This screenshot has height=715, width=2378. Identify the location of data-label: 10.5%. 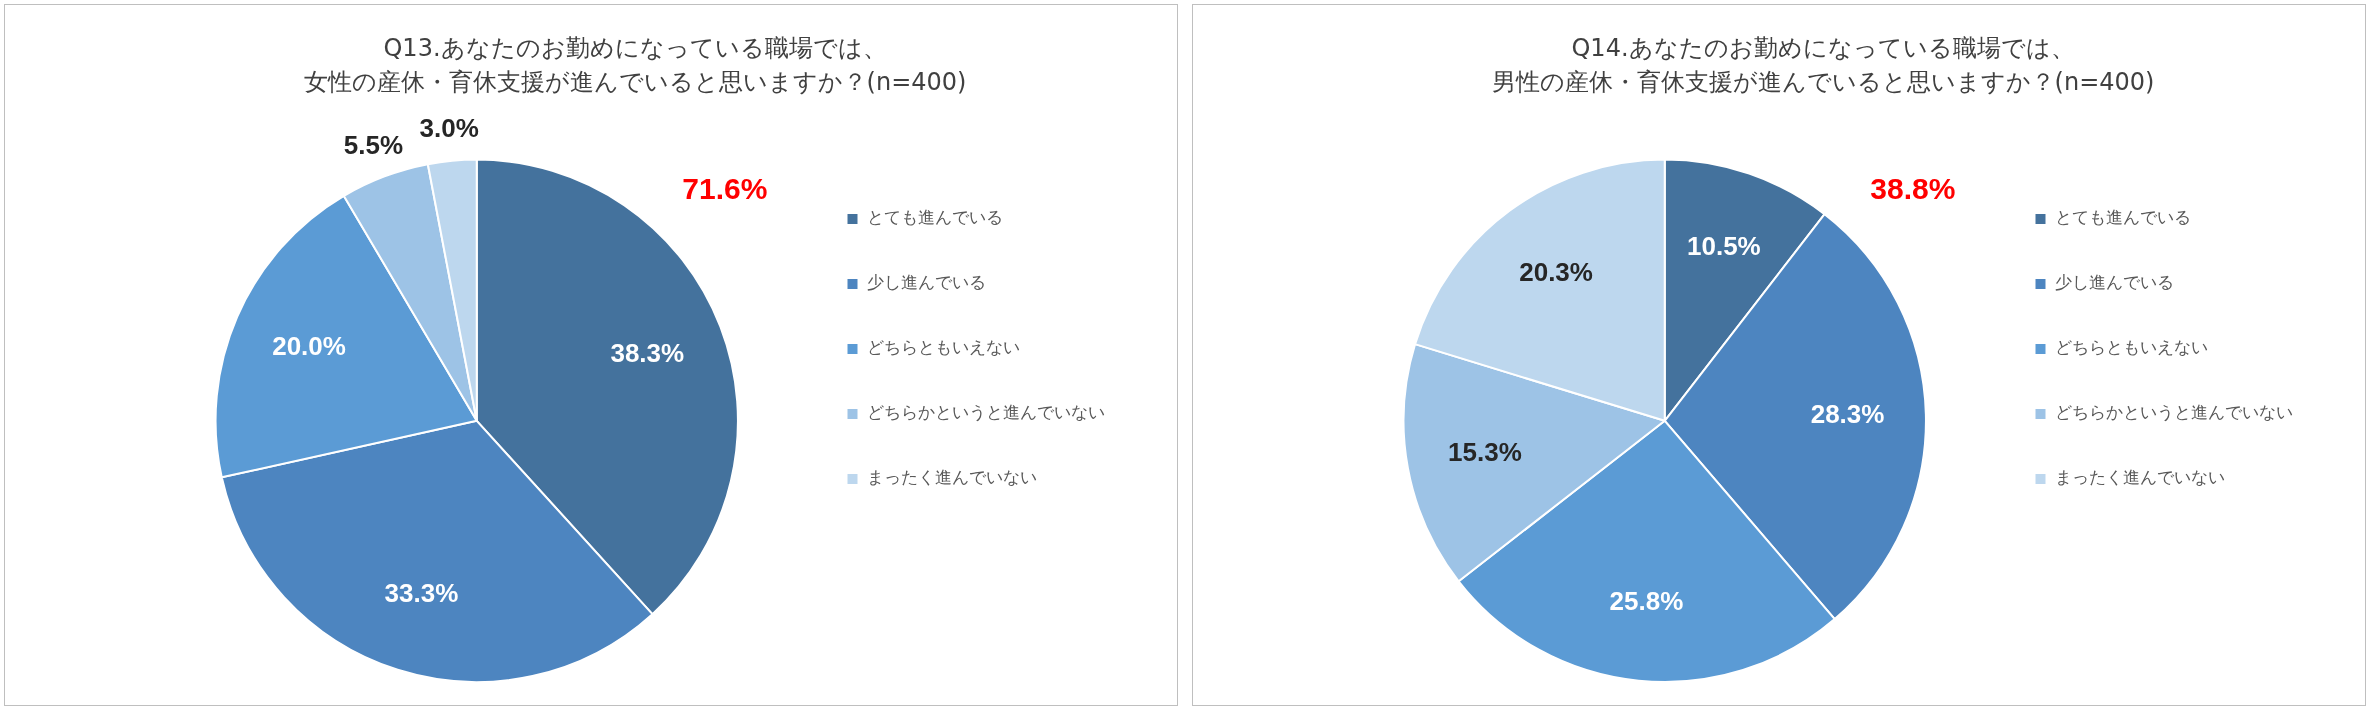
(1723, 245).